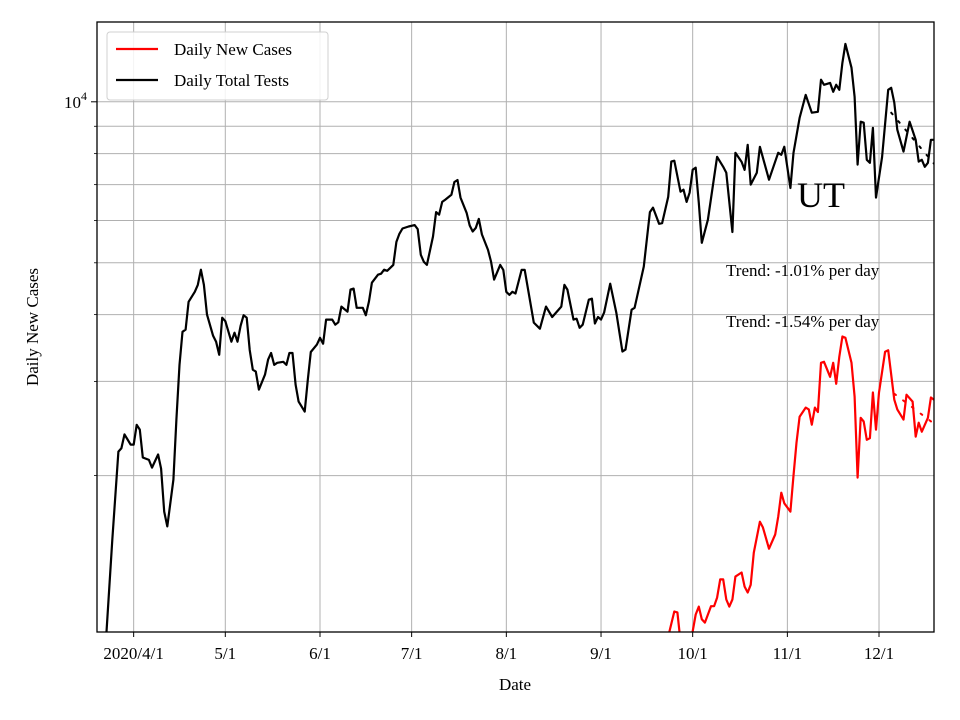 Image resolution: width=960 pixels, height=720 pixels. Describe the element at coordinates (879, 653) in the screenshot. I see `x-tick-label: 12/1` at that location.